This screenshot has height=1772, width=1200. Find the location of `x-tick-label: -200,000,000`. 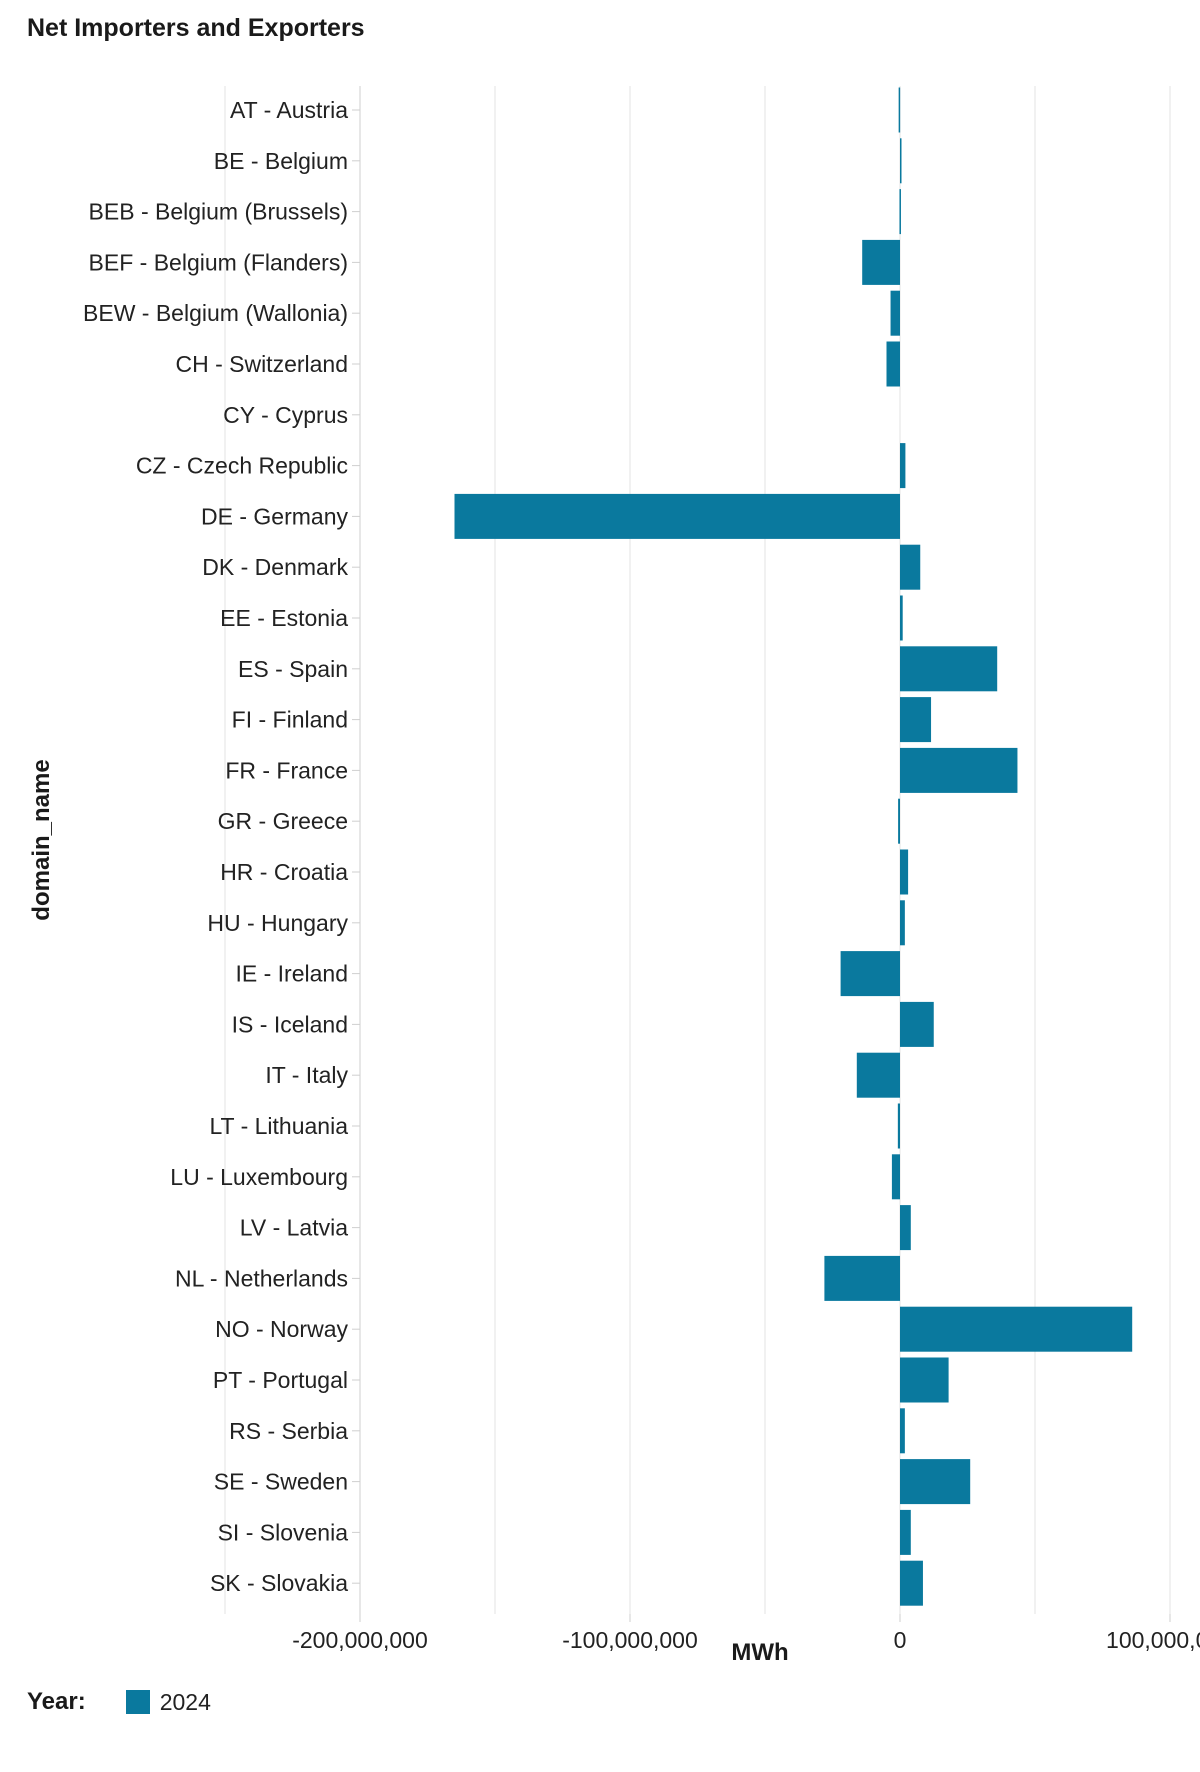

x-tick-label: -200,000,000 is located at coordinates (360, 1640).